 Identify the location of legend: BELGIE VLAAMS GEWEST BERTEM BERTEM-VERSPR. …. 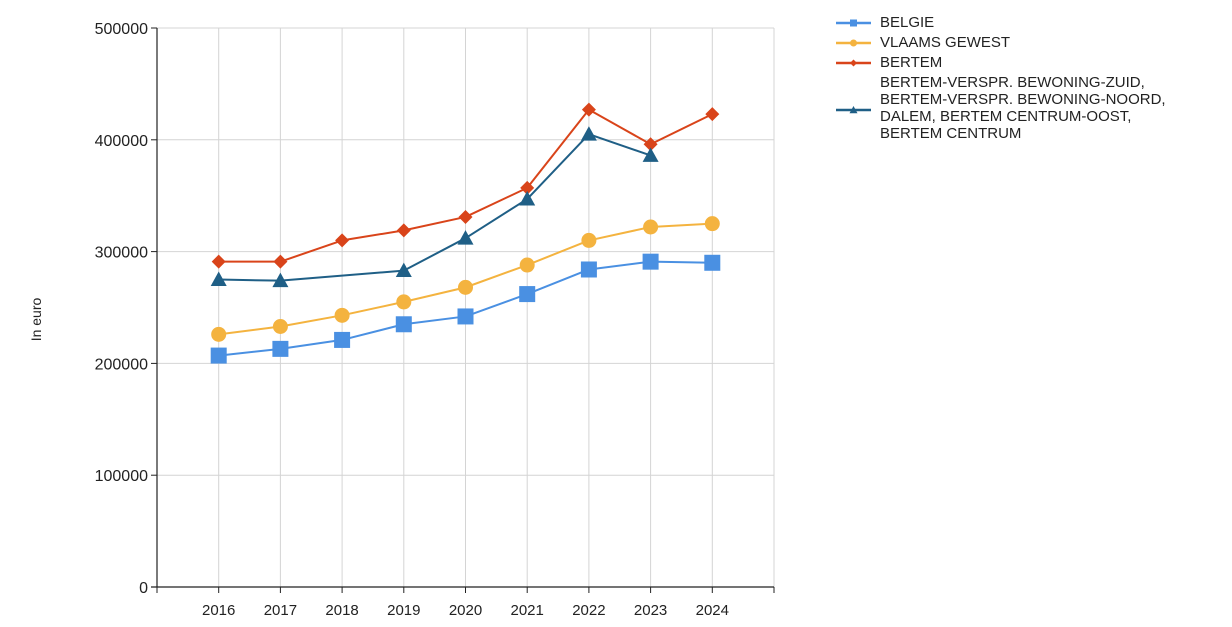
(1001, 78).